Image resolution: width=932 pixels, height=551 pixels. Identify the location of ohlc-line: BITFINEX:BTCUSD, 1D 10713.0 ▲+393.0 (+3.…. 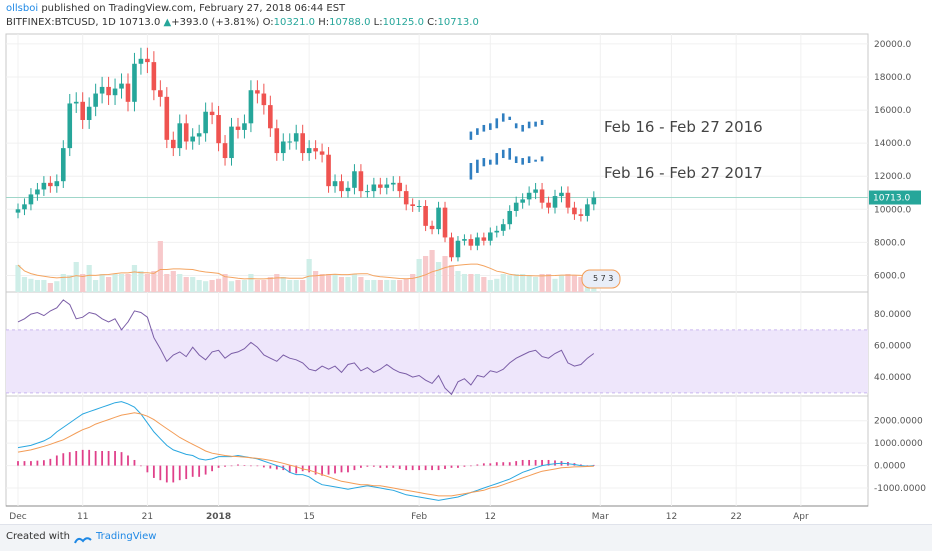
(242, 23).